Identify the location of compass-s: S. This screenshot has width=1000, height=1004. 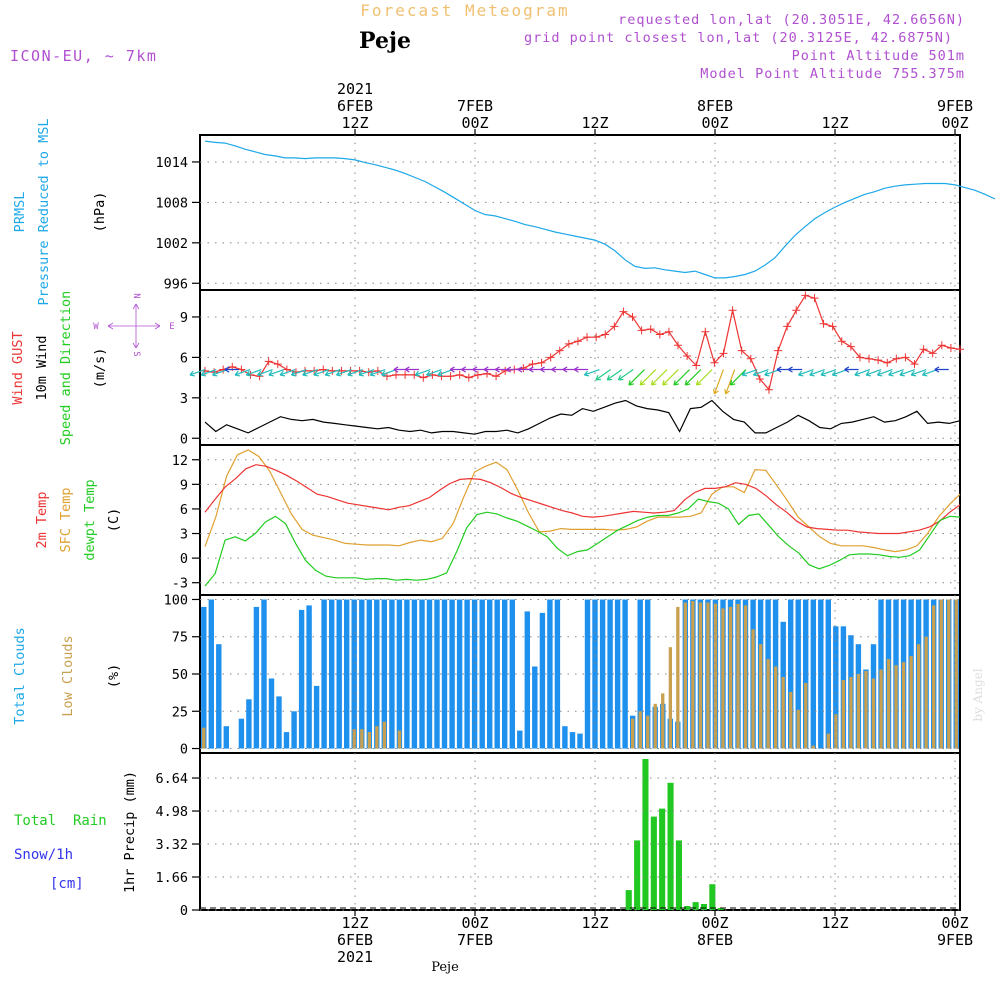
(136, 353).